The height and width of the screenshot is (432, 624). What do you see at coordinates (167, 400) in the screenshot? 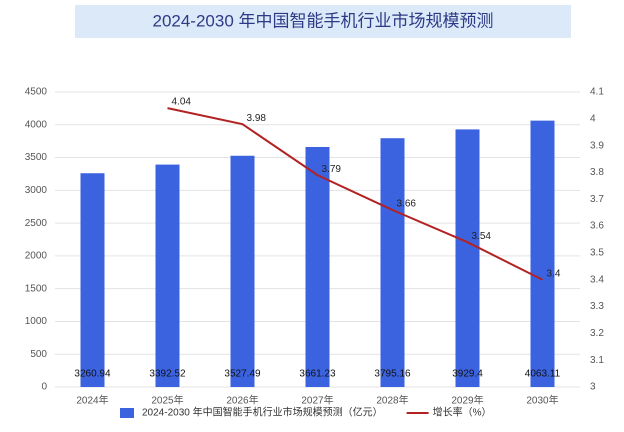
I see `x-tick-label: 2025年` at bounding box center [167, 400].